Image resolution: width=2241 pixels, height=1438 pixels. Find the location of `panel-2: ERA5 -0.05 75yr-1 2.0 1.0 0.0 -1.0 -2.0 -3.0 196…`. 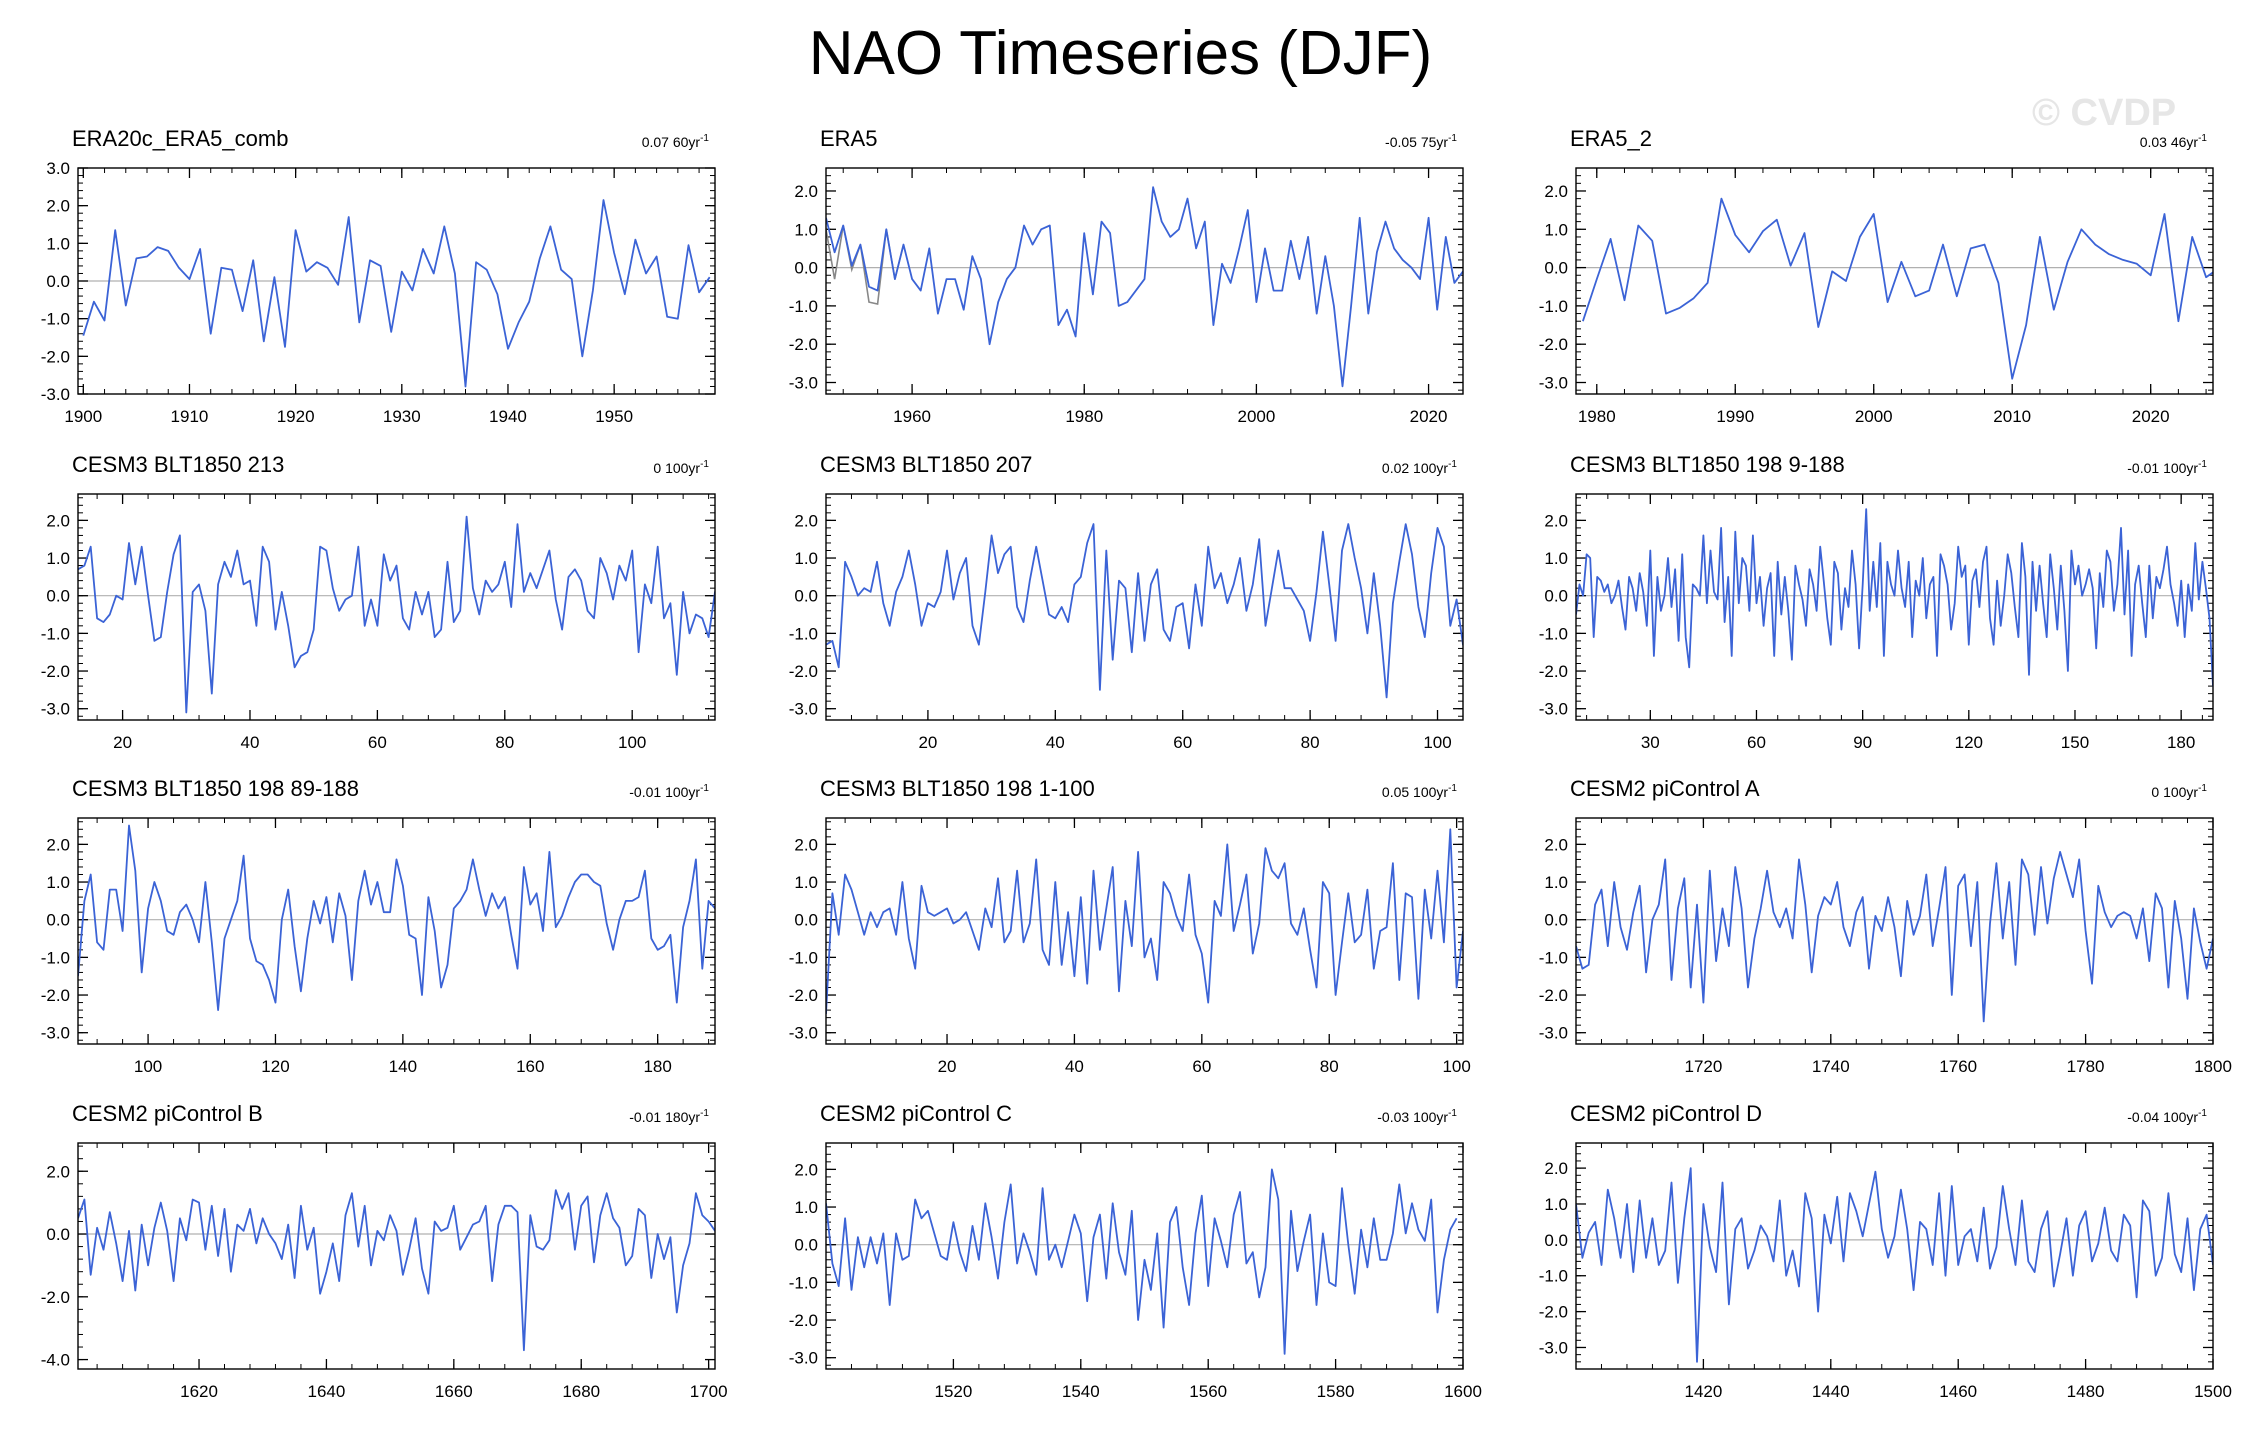

panel-2: ERA5 -0.05 75yr-1 2.0 1.0 0.0 -1.0 -2.0 -3.0 196… is located at coordinates (1126, 276).